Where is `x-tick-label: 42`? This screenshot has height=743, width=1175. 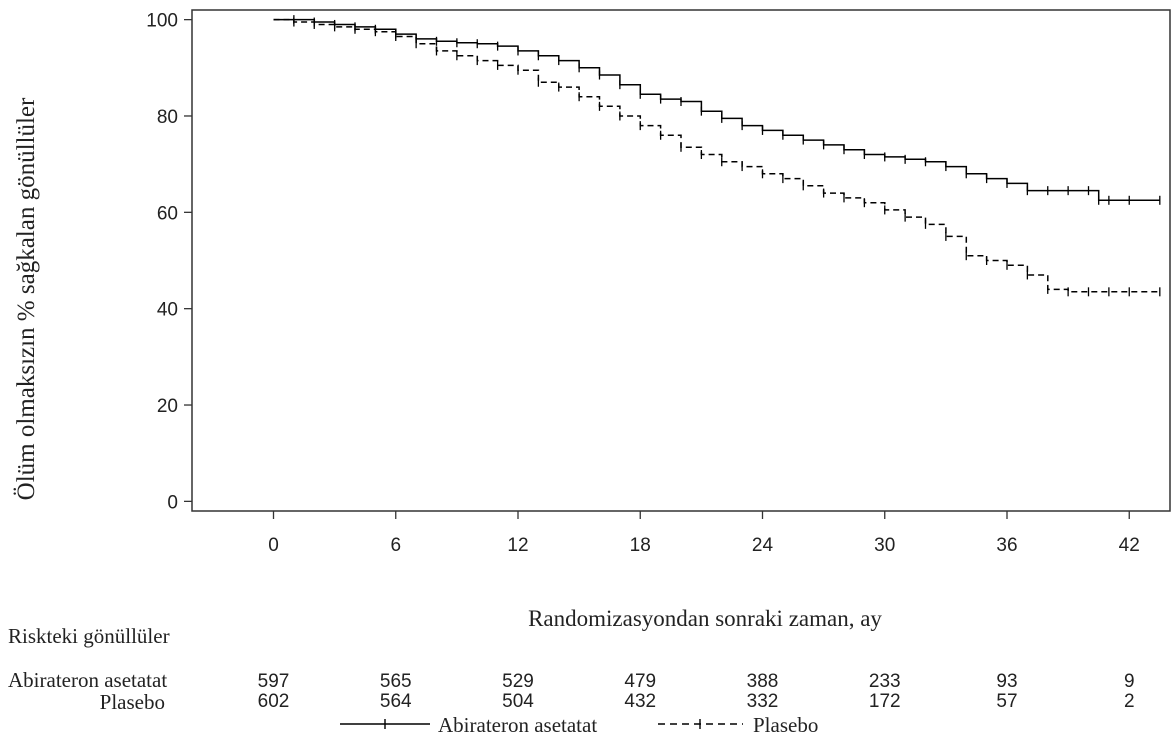
x-tick-label: 42 is located at coordinates (1129, 545).